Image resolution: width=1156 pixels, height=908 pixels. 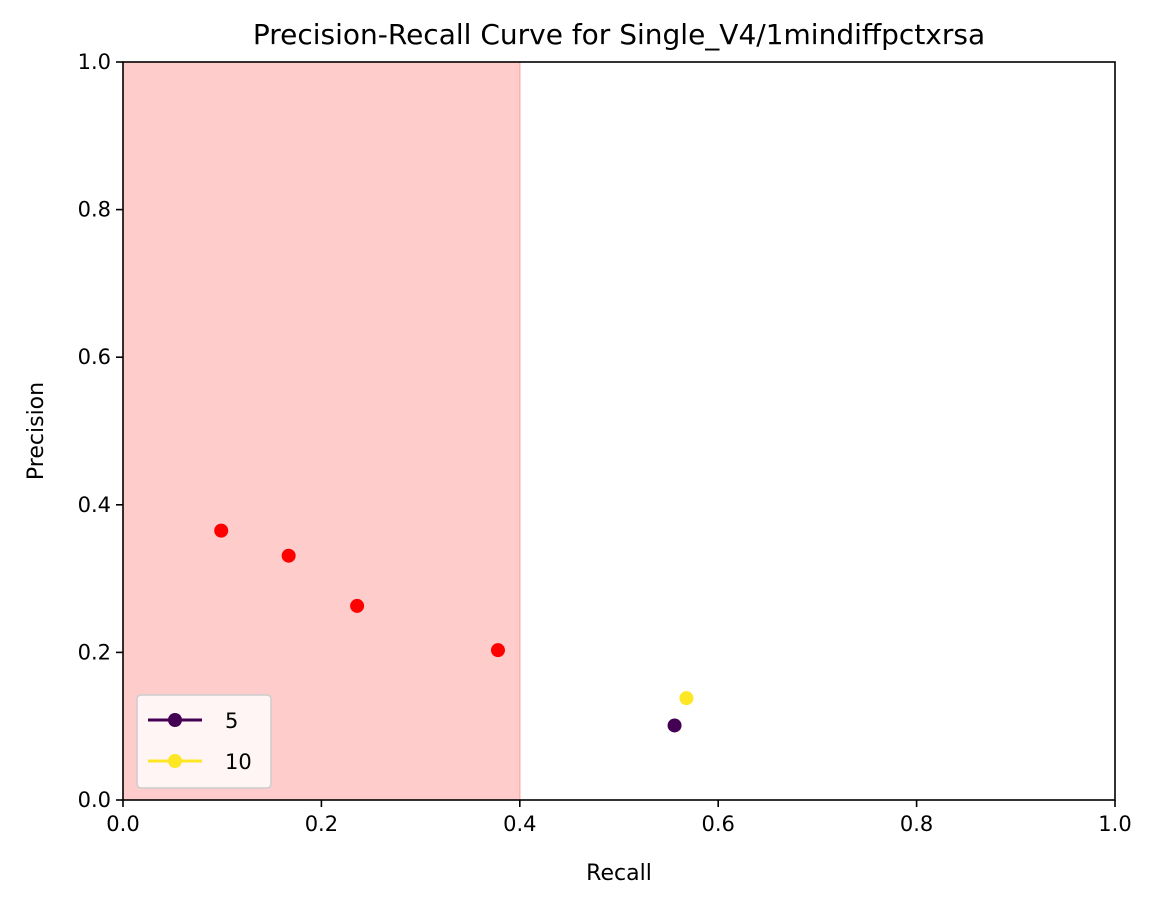 I want to click on legend-label: 5, so click(x=231, y=721).